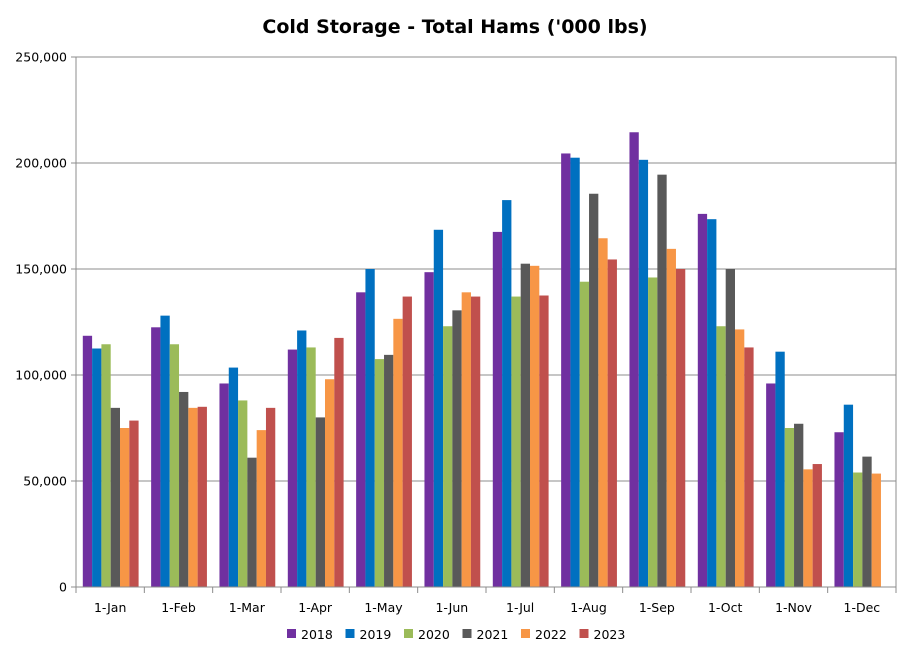  What do you see at coordinates (493, 634) in the screenshot?
I see `legend-label-2021: 2021` at bounding box center [493, 634].